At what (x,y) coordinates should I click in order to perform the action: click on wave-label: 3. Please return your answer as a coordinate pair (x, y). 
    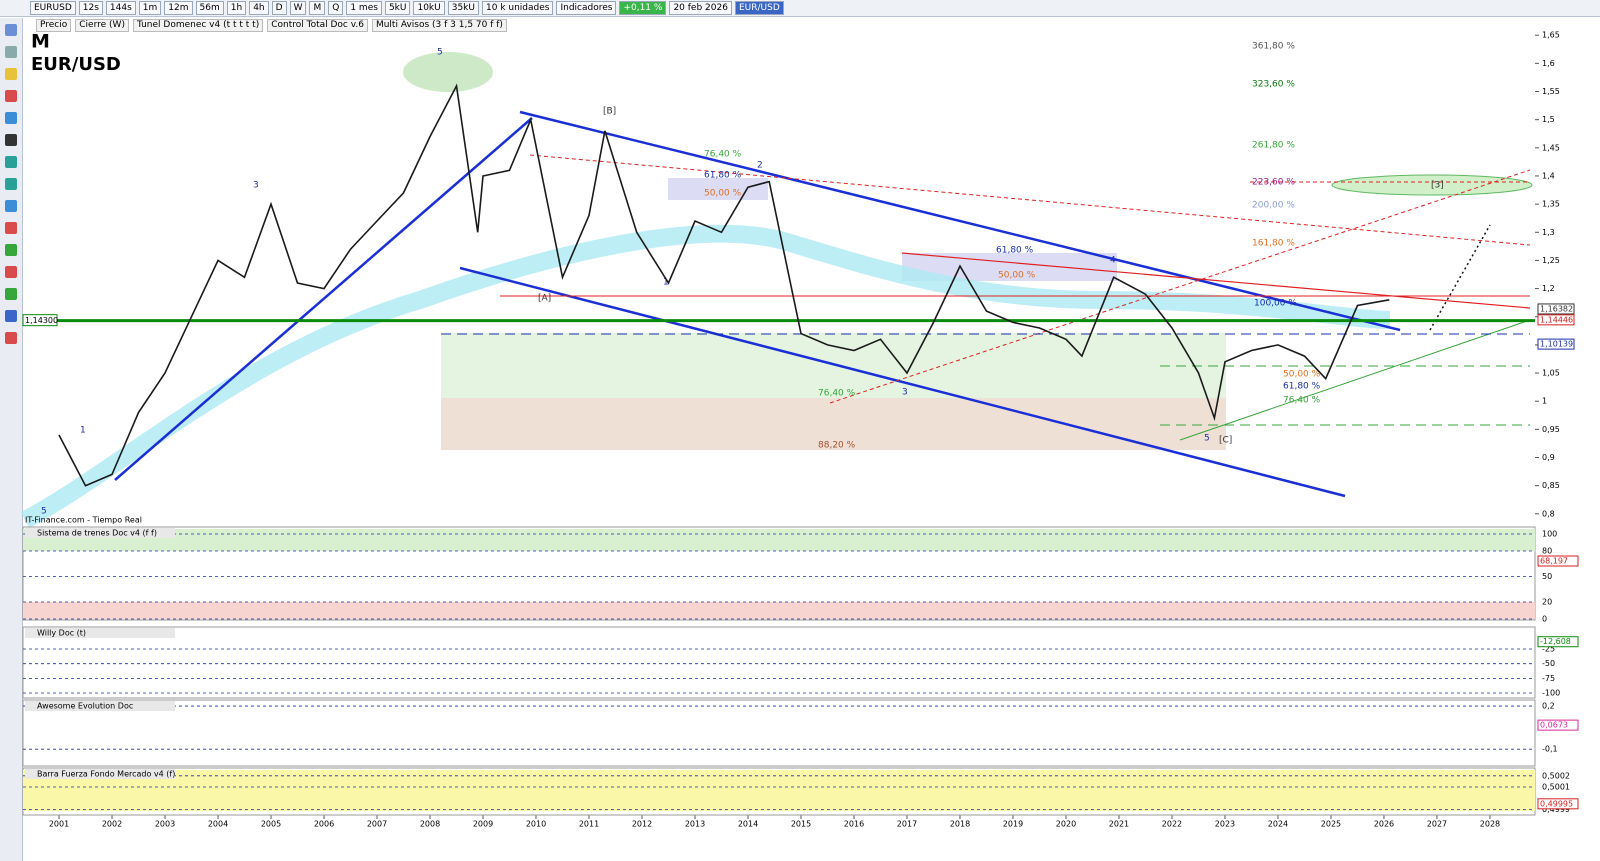
    Looking at the image, I should click on (905, 393).